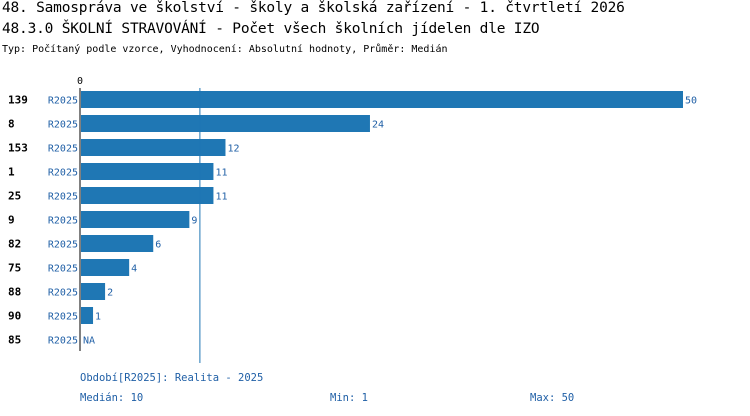 The width and height of the screenshot is (750, 416). Describe the element at coordinates (14, 292) in the screenshot. I see `category-label: 88` at that location.